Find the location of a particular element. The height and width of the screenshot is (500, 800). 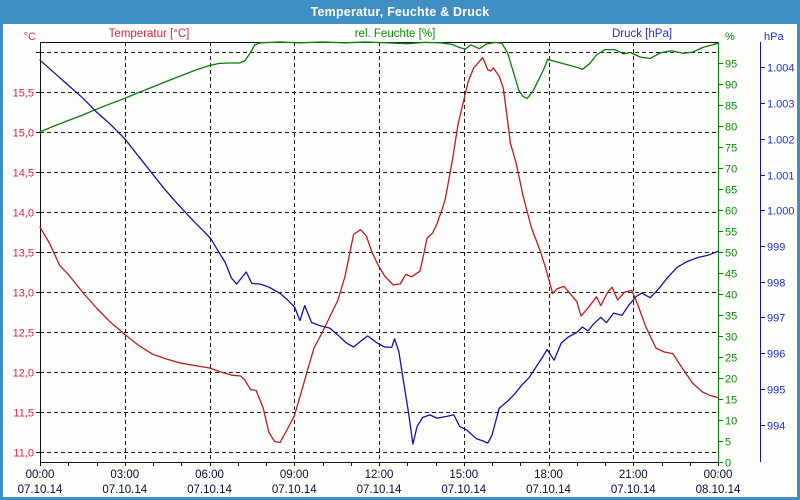

x-time-label: 09:00 is located at coordinates (294, 475).